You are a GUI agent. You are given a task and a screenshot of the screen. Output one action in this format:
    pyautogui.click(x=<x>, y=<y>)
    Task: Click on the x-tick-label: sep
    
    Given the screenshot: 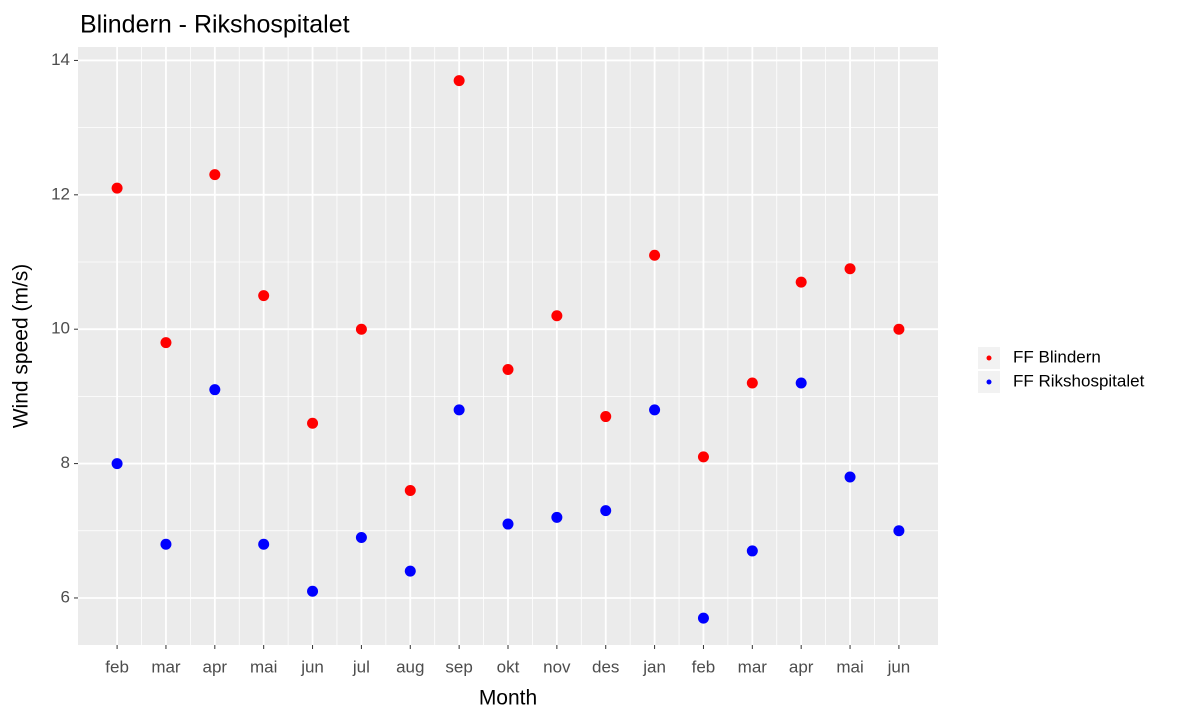 What is the action you would take?
    pyautogui.click(x=458, y=666)
    